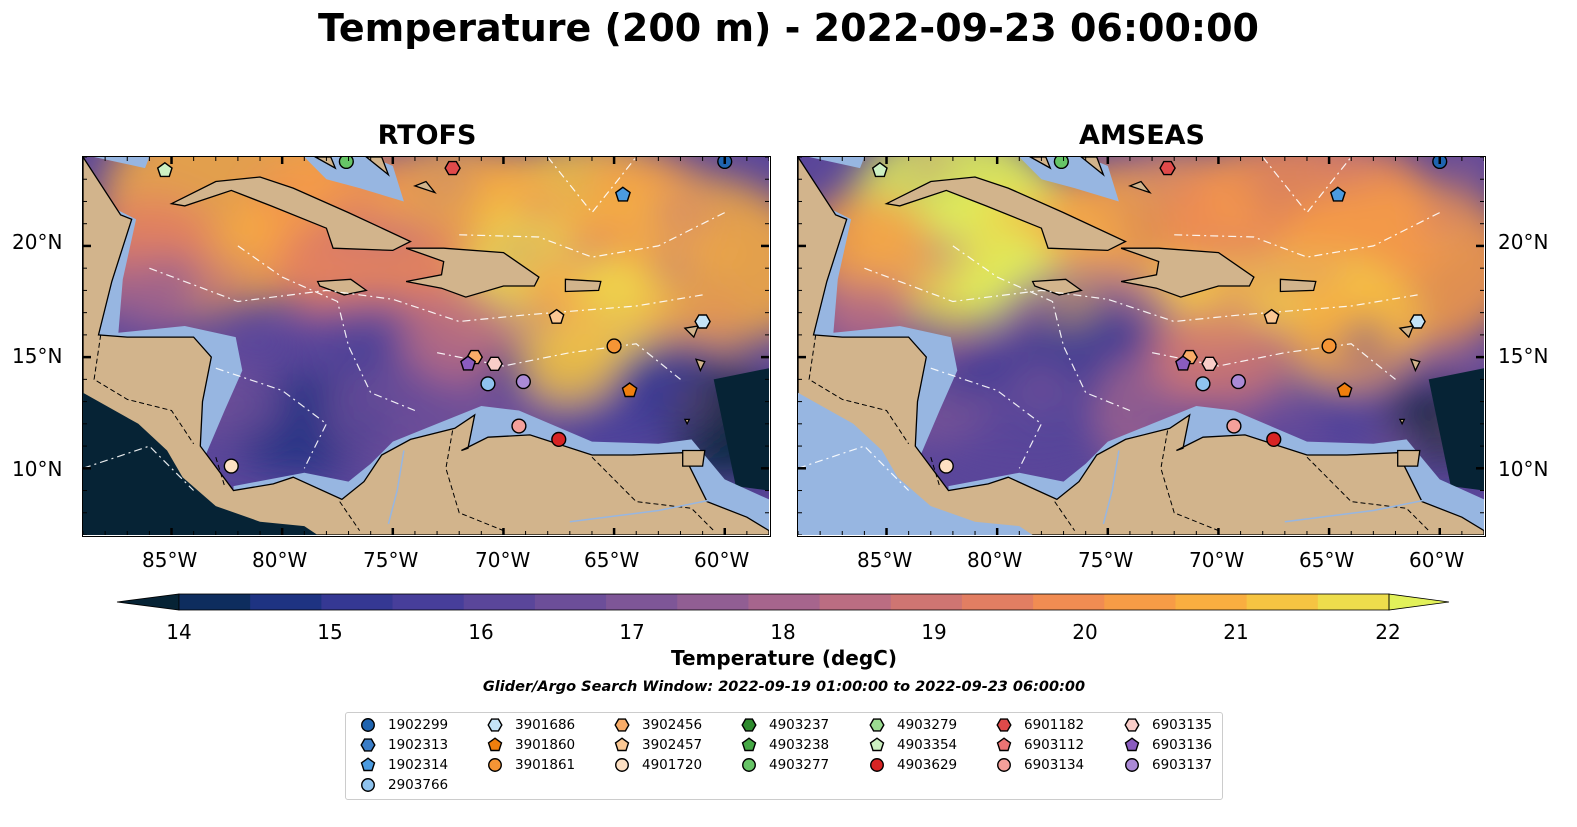  Describe the element at coordinates (1040, 765) in the screenshot. I see `legend-item: 6903134` at that location.